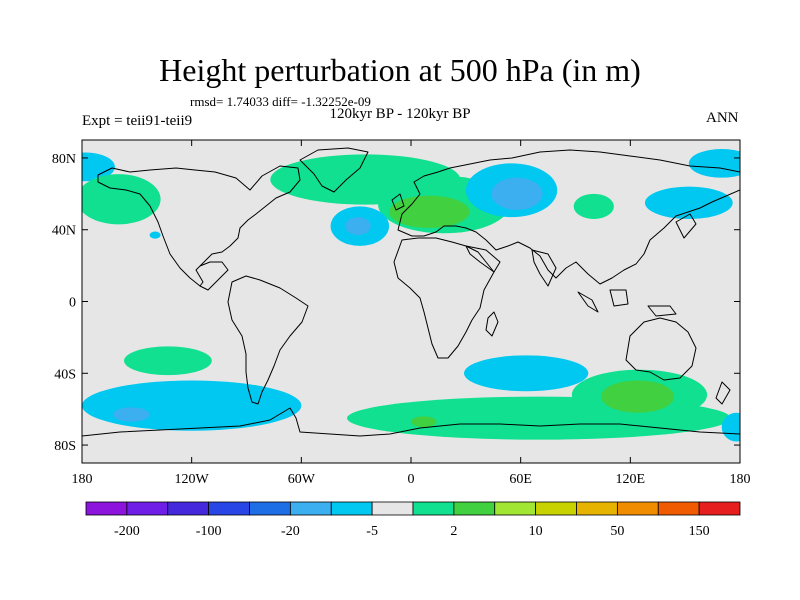 This screenshot has width=800, height=600. Describe the element at coordinates (631, 479) in the screenshot. I see `lon-tick-label: 120E` at that location.